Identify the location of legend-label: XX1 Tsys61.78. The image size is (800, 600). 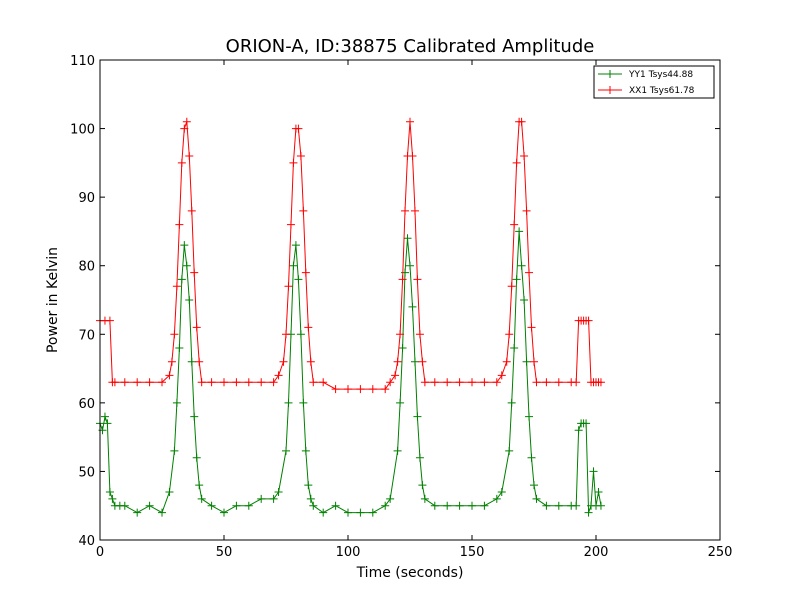
(662, 91).